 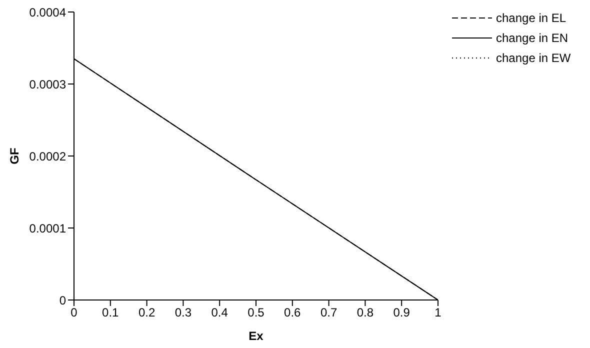 I want to click on x-tick-label: 0.4, so click(x=219, y=313).